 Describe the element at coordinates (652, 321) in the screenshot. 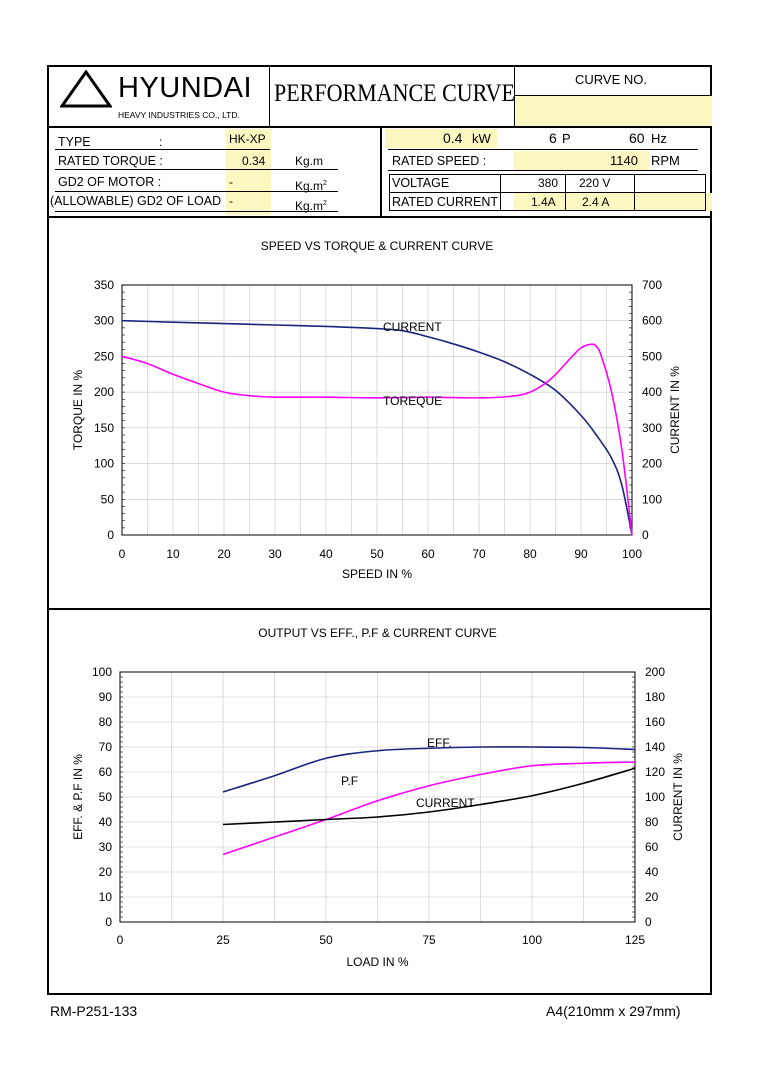

I see `y2-tick-label: 600` at that location.